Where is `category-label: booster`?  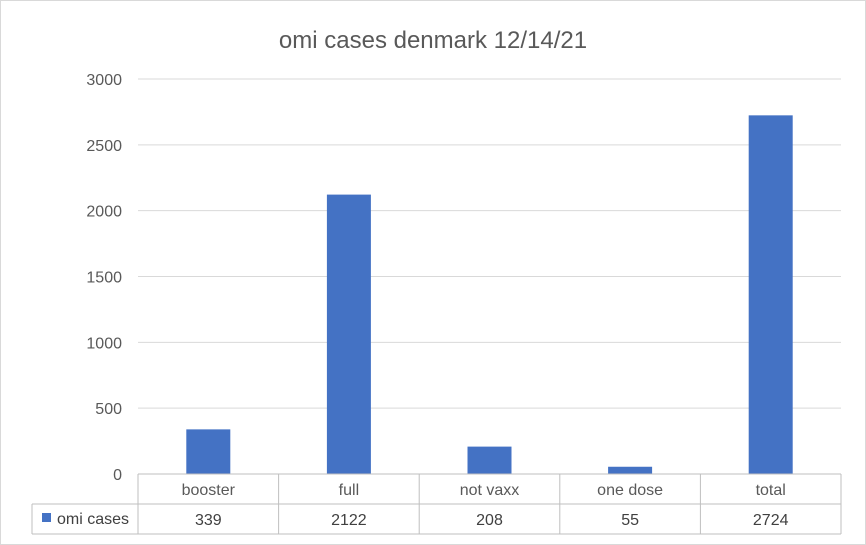
category-label: booster is located at coordinates (209, 490).